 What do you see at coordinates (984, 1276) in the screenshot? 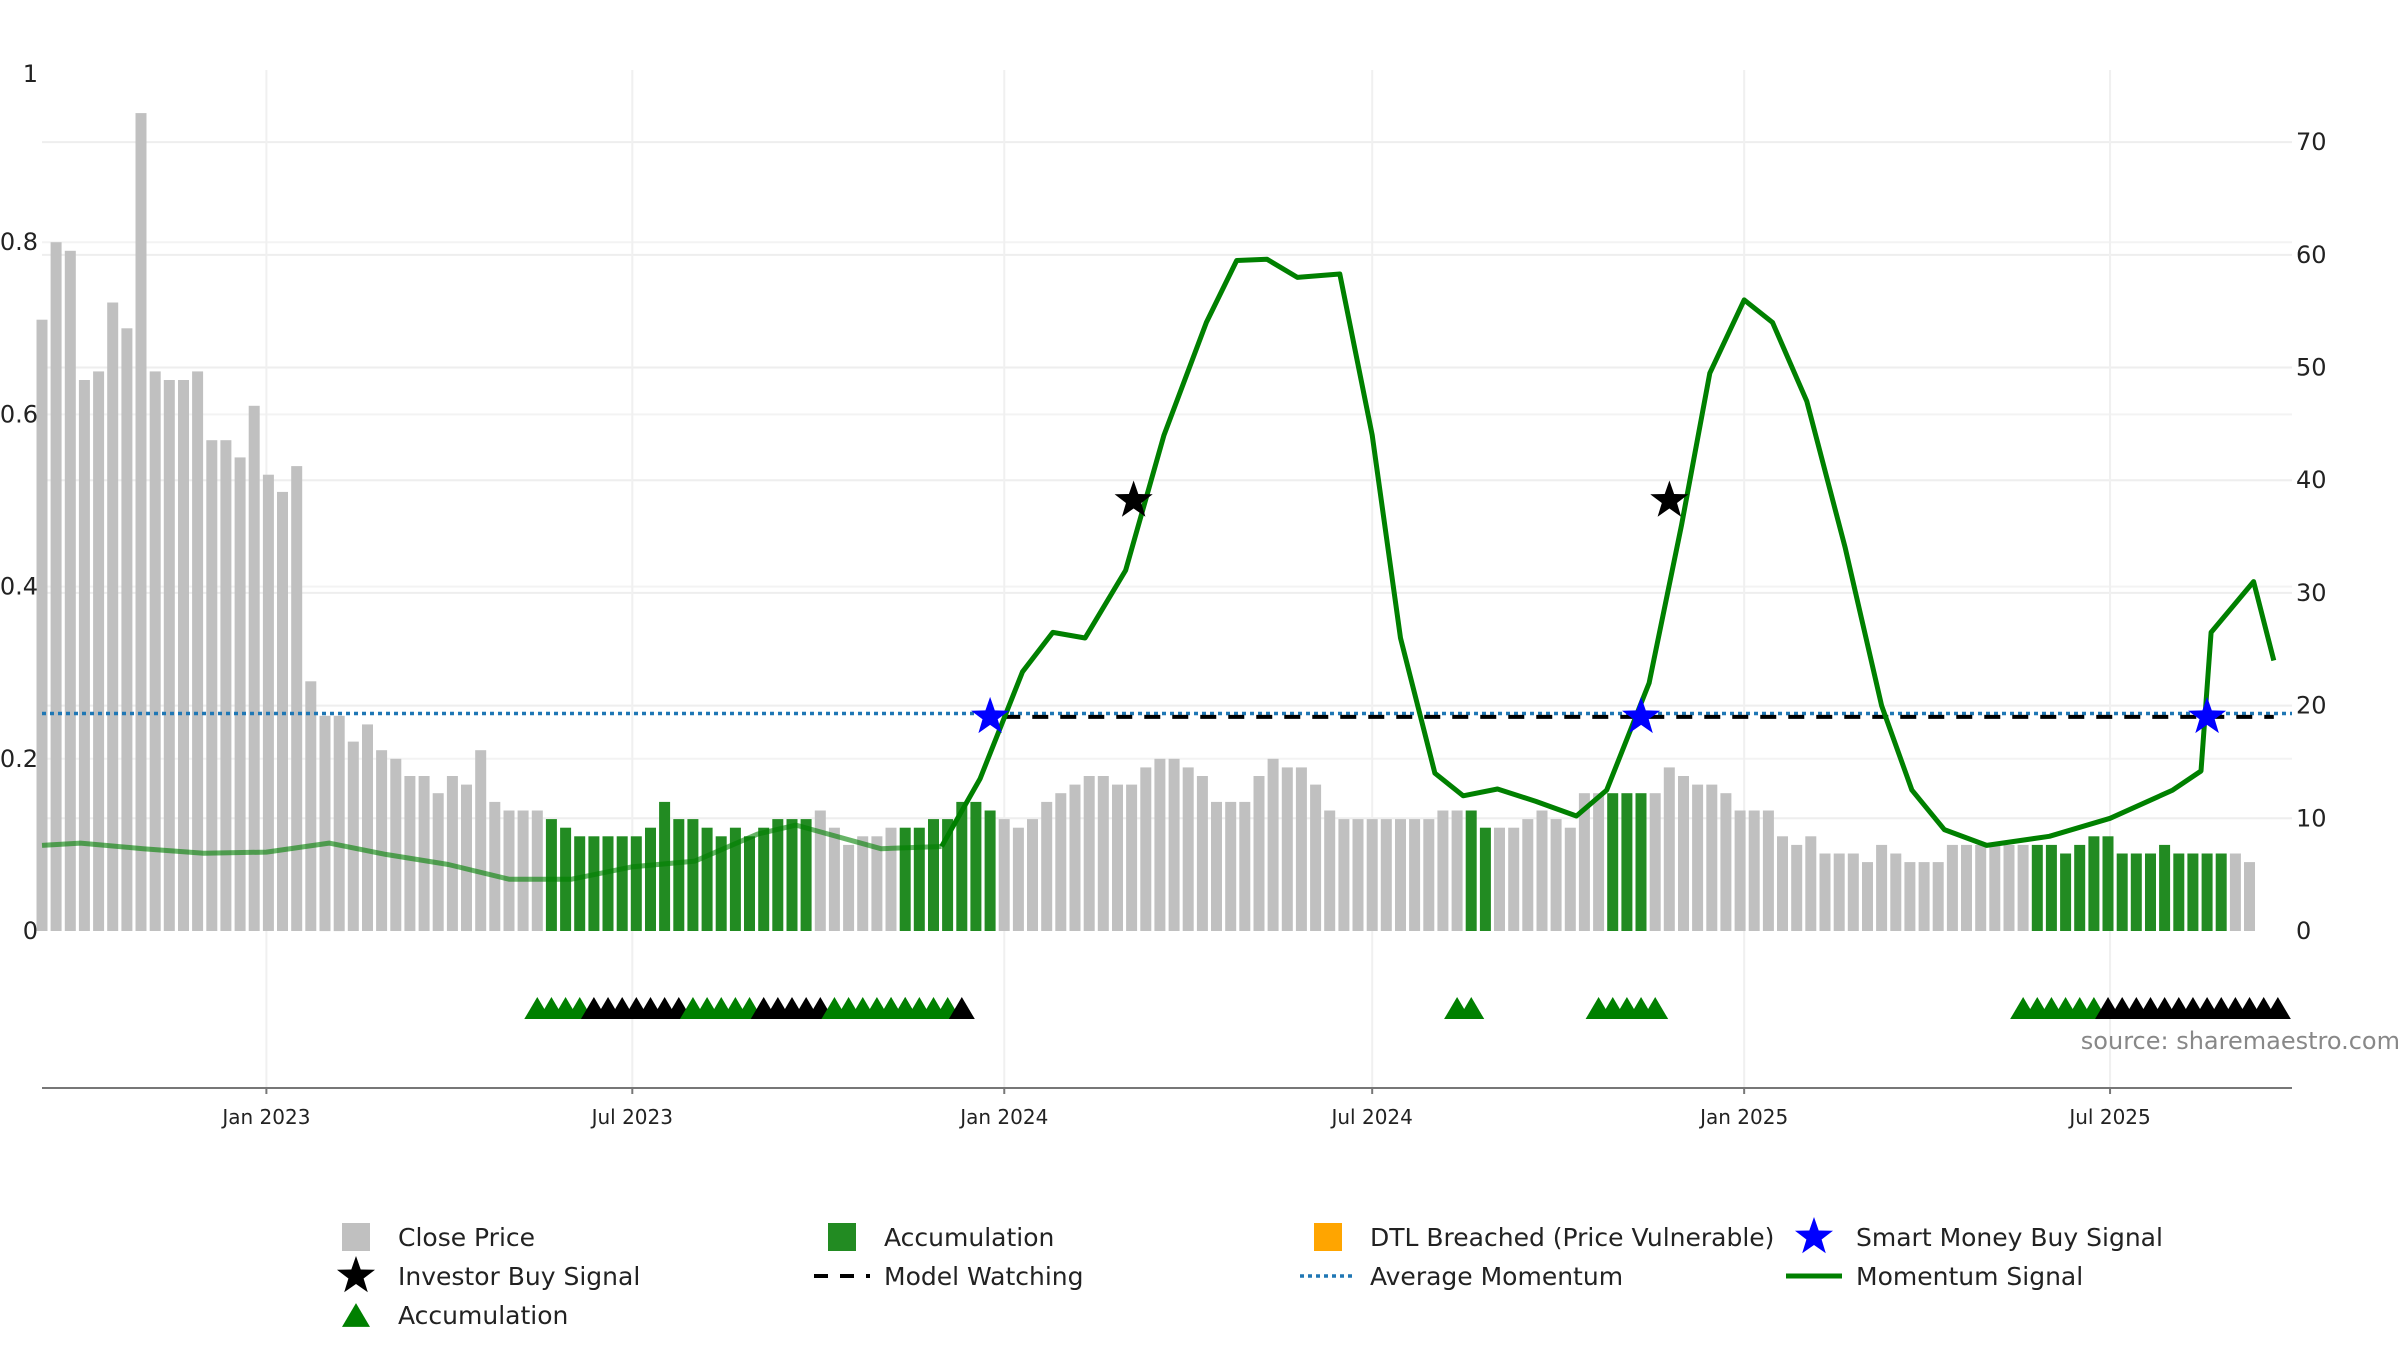
I see `legend-label: Model Watching` at bounding box center [984, 1276].